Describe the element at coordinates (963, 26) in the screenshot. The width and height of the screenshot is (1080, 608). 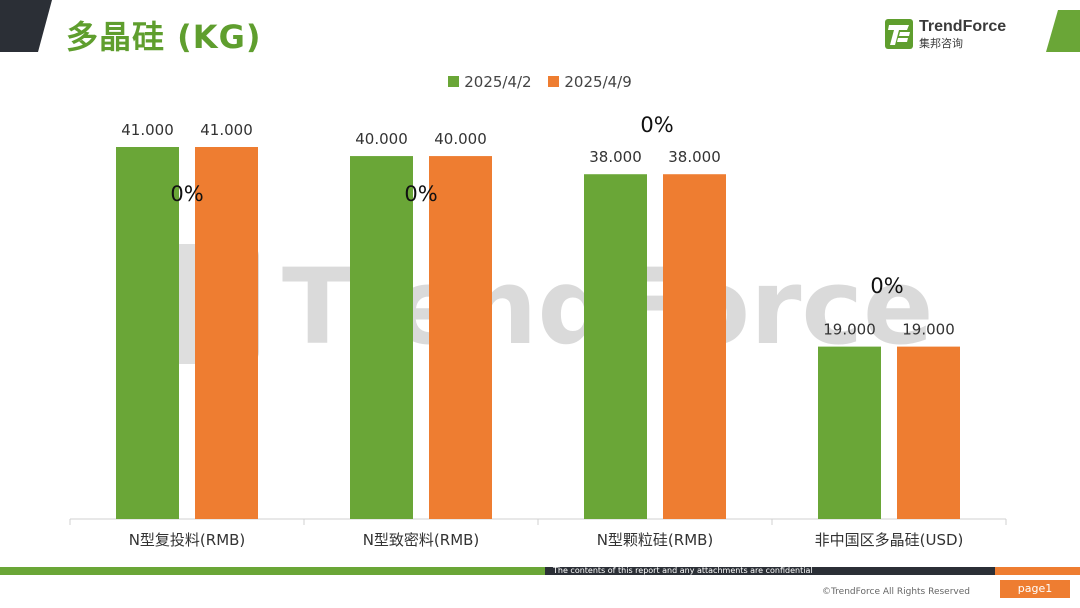
I see `logo-name: TrendForce` at that location.